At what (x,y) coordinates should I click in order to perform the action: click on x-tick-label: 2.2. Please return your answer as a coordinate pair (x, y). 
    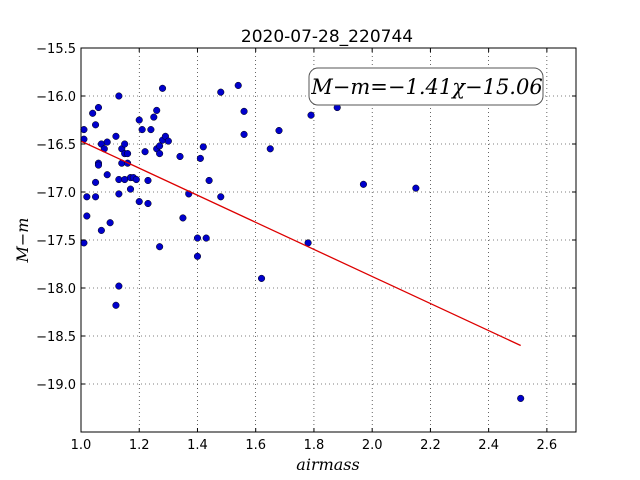
    Looking at the image, I should click on (430, 445).